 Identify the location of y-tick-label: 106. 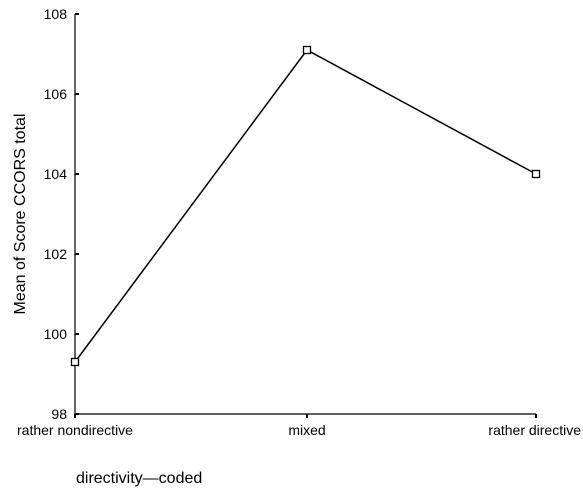
(56, 94).